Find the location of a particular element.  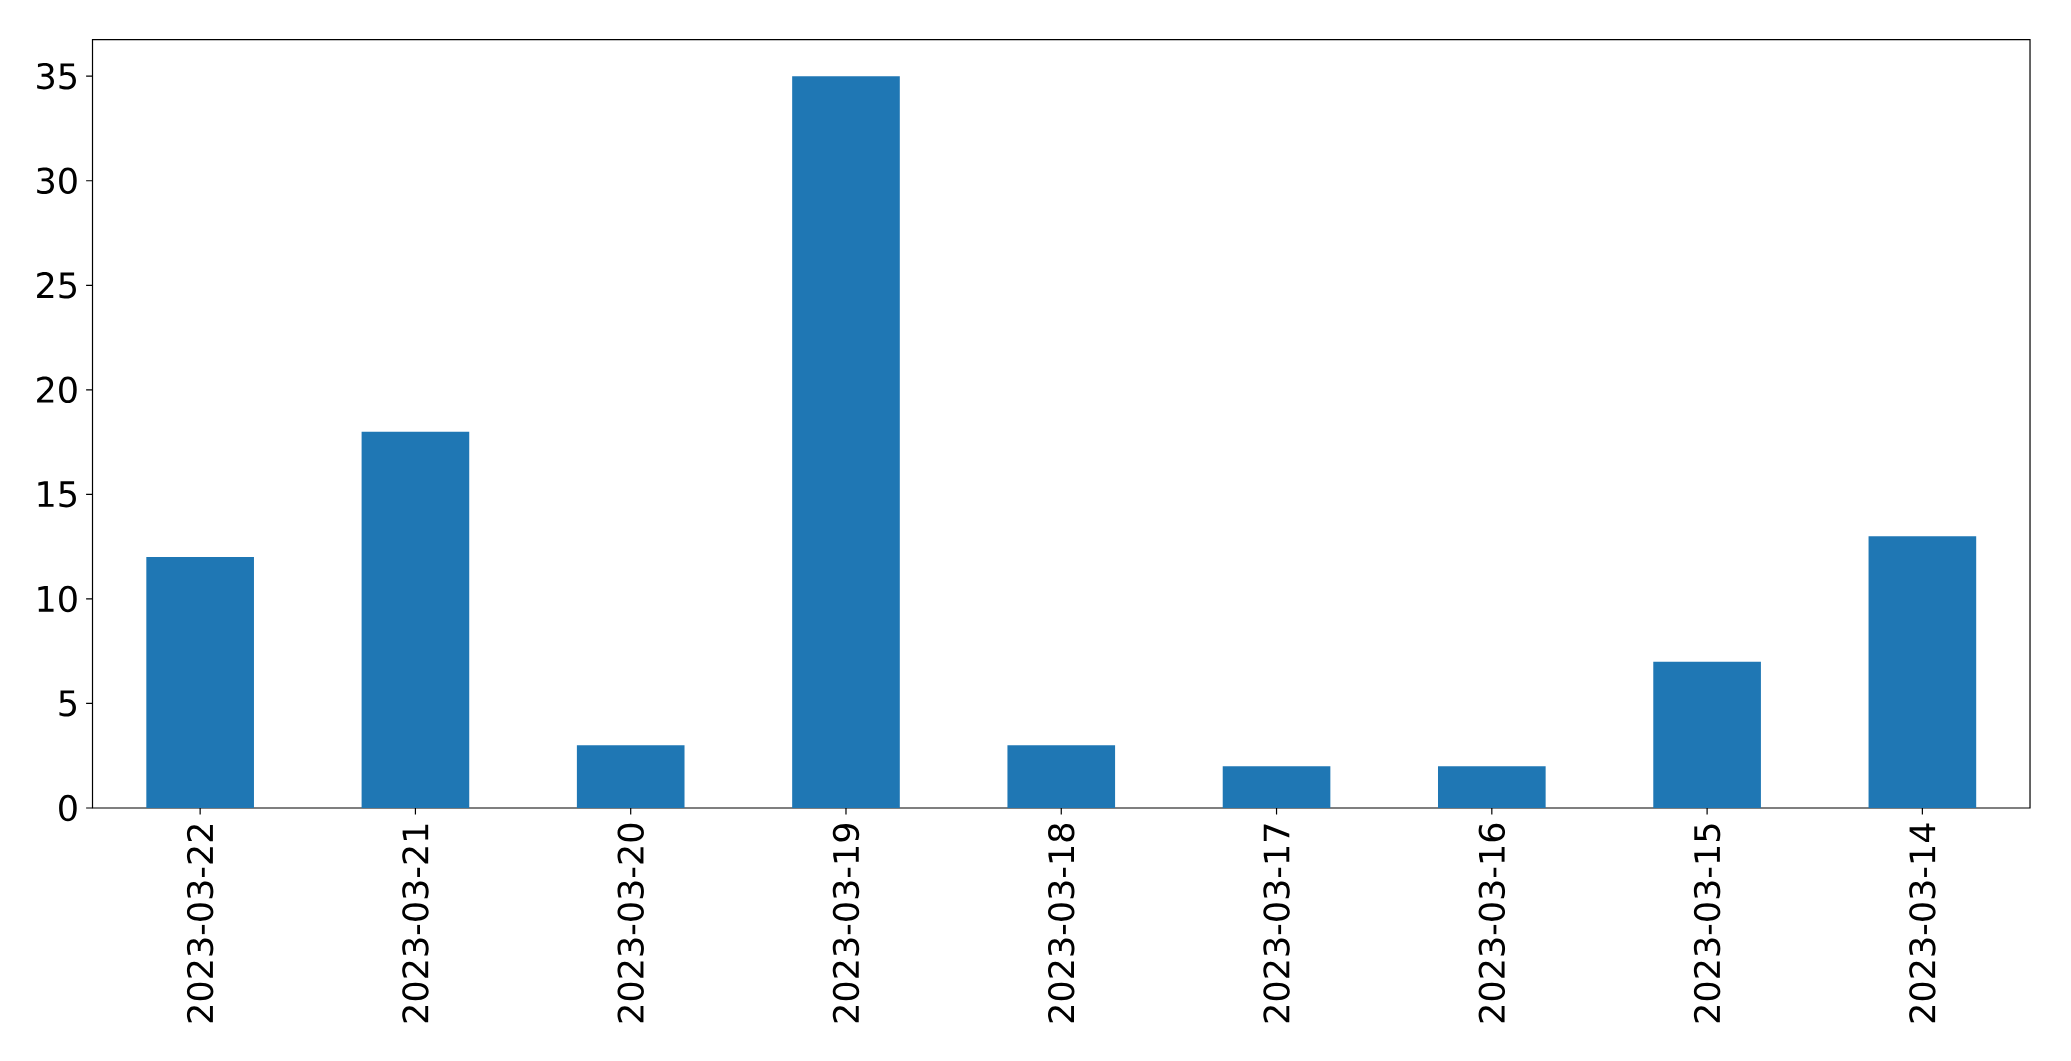

x-tick-label: 2023-03-18 is located at coordinates (1061, 923).